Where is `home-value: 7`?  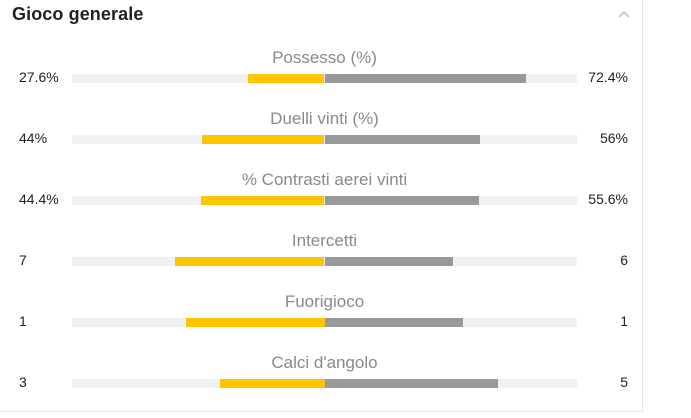 home-value: 7 is located at coordinates (23, 260).